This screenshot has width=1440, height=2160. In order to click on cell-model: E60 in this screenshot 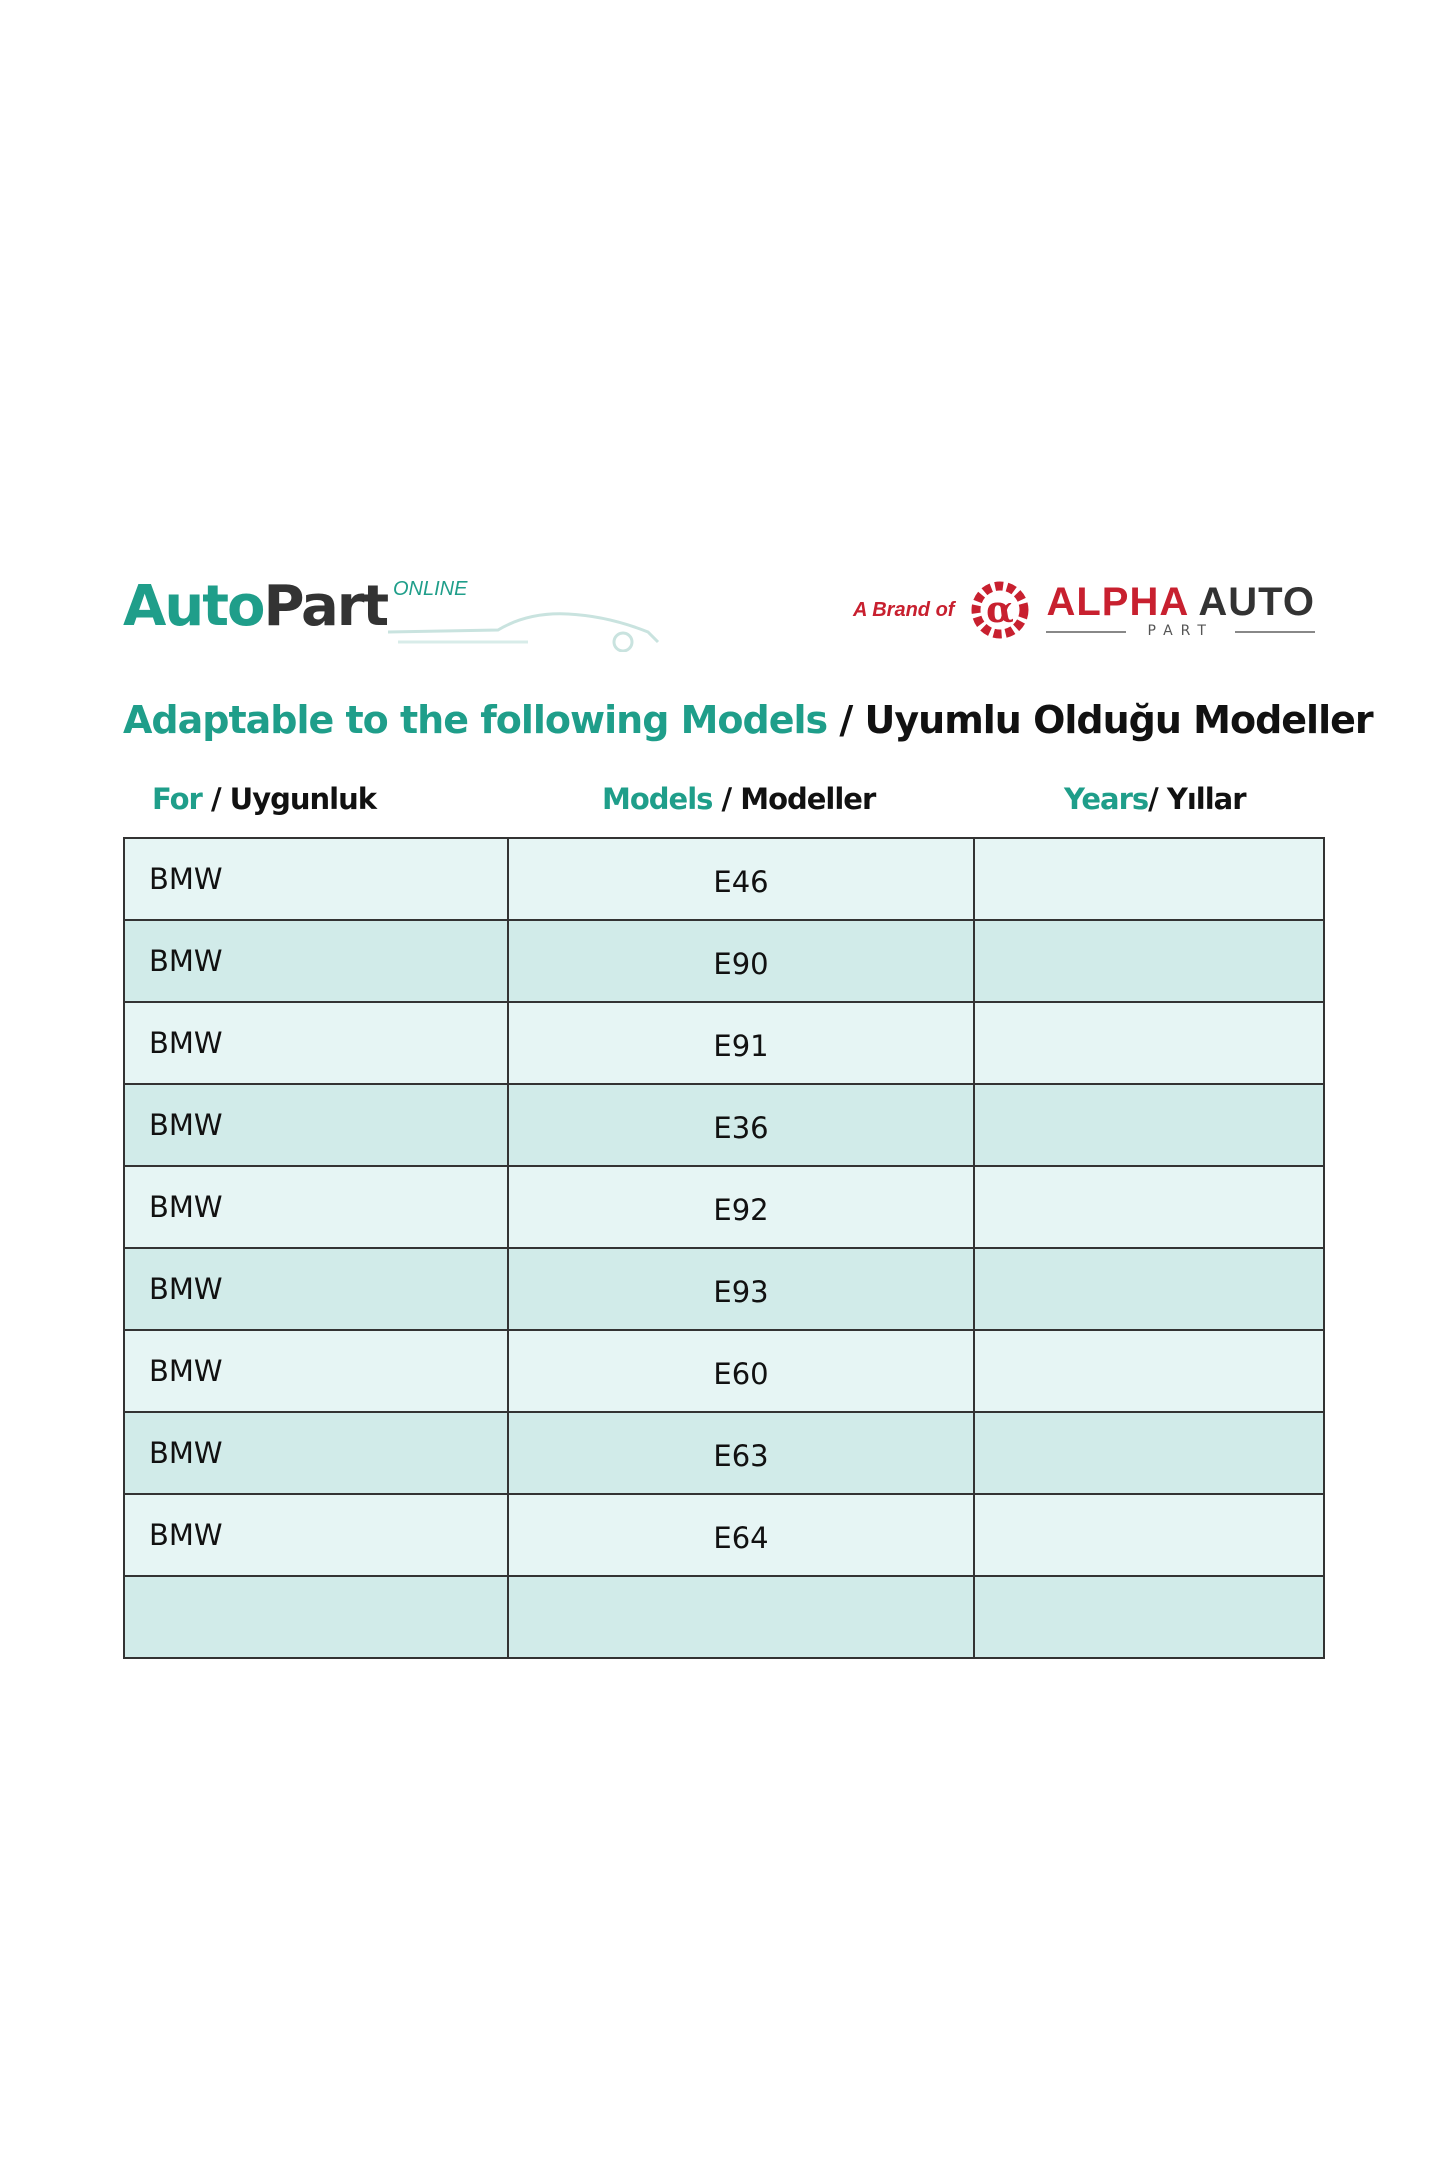, I will do `click(741, 1371)`.